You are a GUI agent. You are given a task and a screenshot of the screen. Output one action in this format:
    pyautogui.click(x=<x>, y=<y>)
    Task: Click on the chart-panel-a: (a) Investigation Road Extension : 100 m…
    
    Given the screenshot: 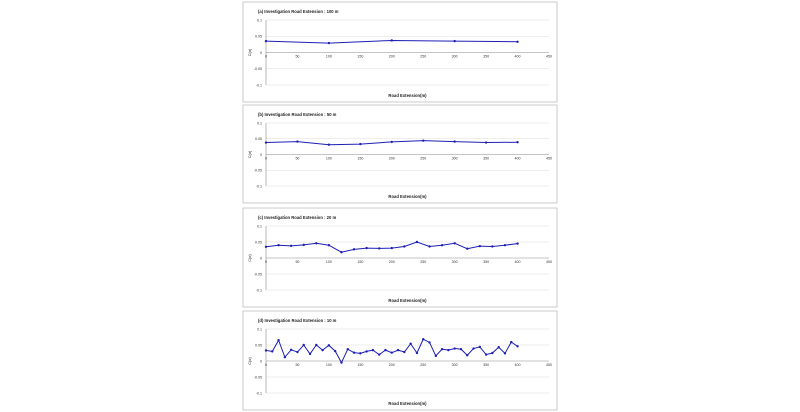 What is the action you would take?
    pyautogui.click(x=400, y=52)
    